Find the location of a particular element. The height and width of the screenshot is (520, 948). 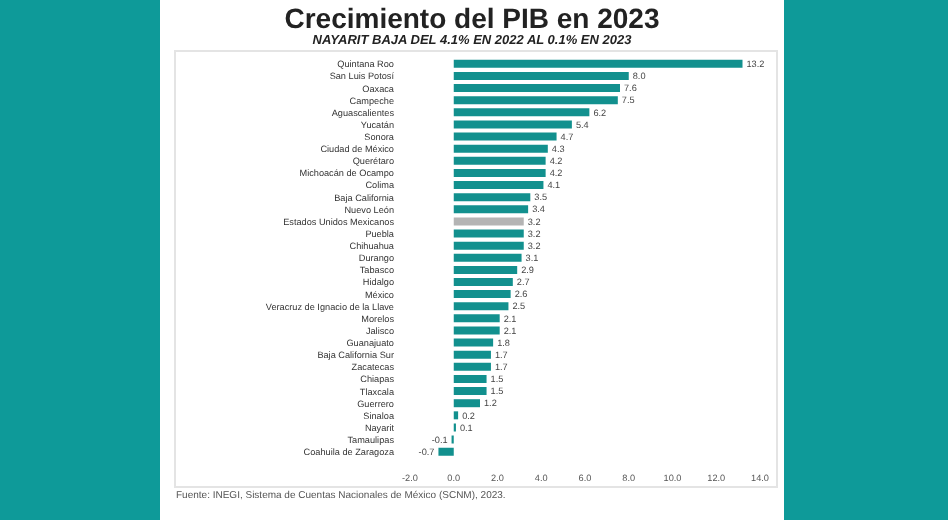

chart-title: Crecimiento del PIB en 2023 is located at coordinates (472, 18).